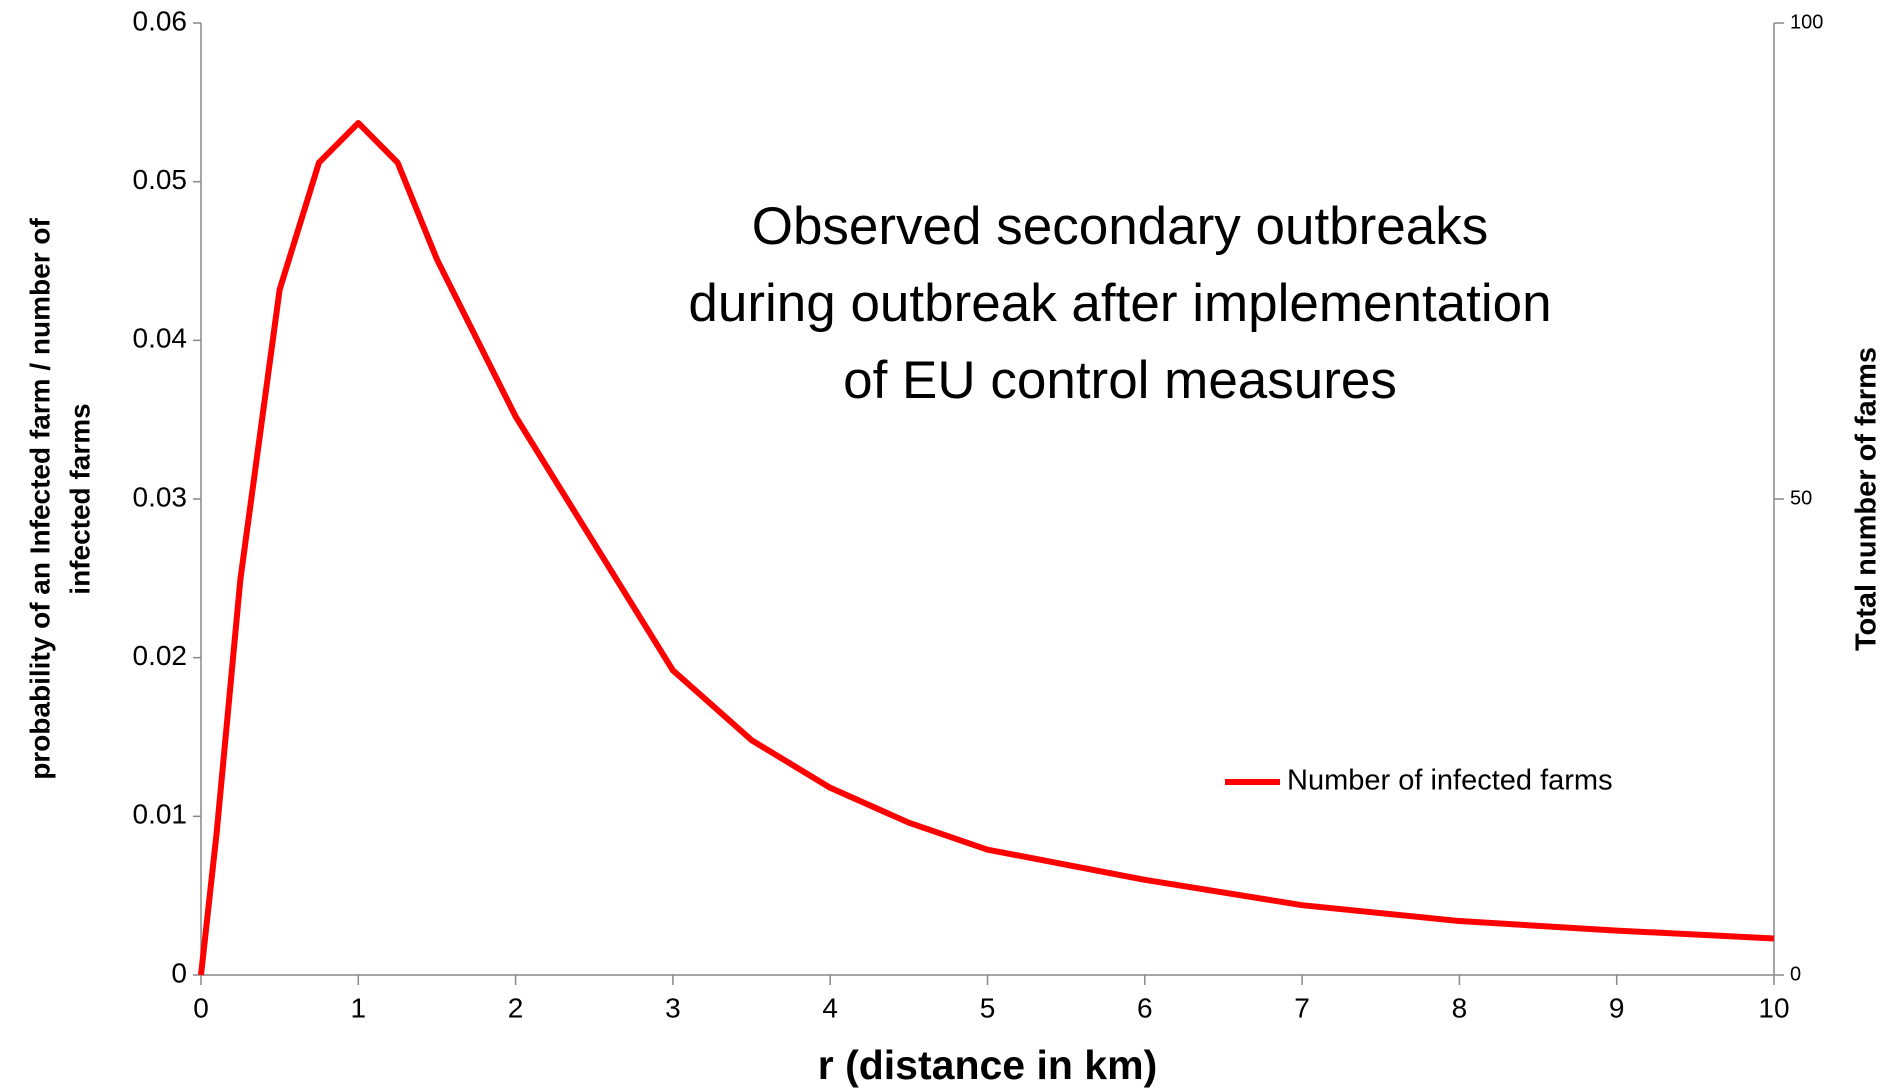 This screenshot has height=1092, width=1896. What do you see at coordinates (830, 1007) in the screenshot?
I see `x-tick-label: 4` at bounding box center [830, 1007].